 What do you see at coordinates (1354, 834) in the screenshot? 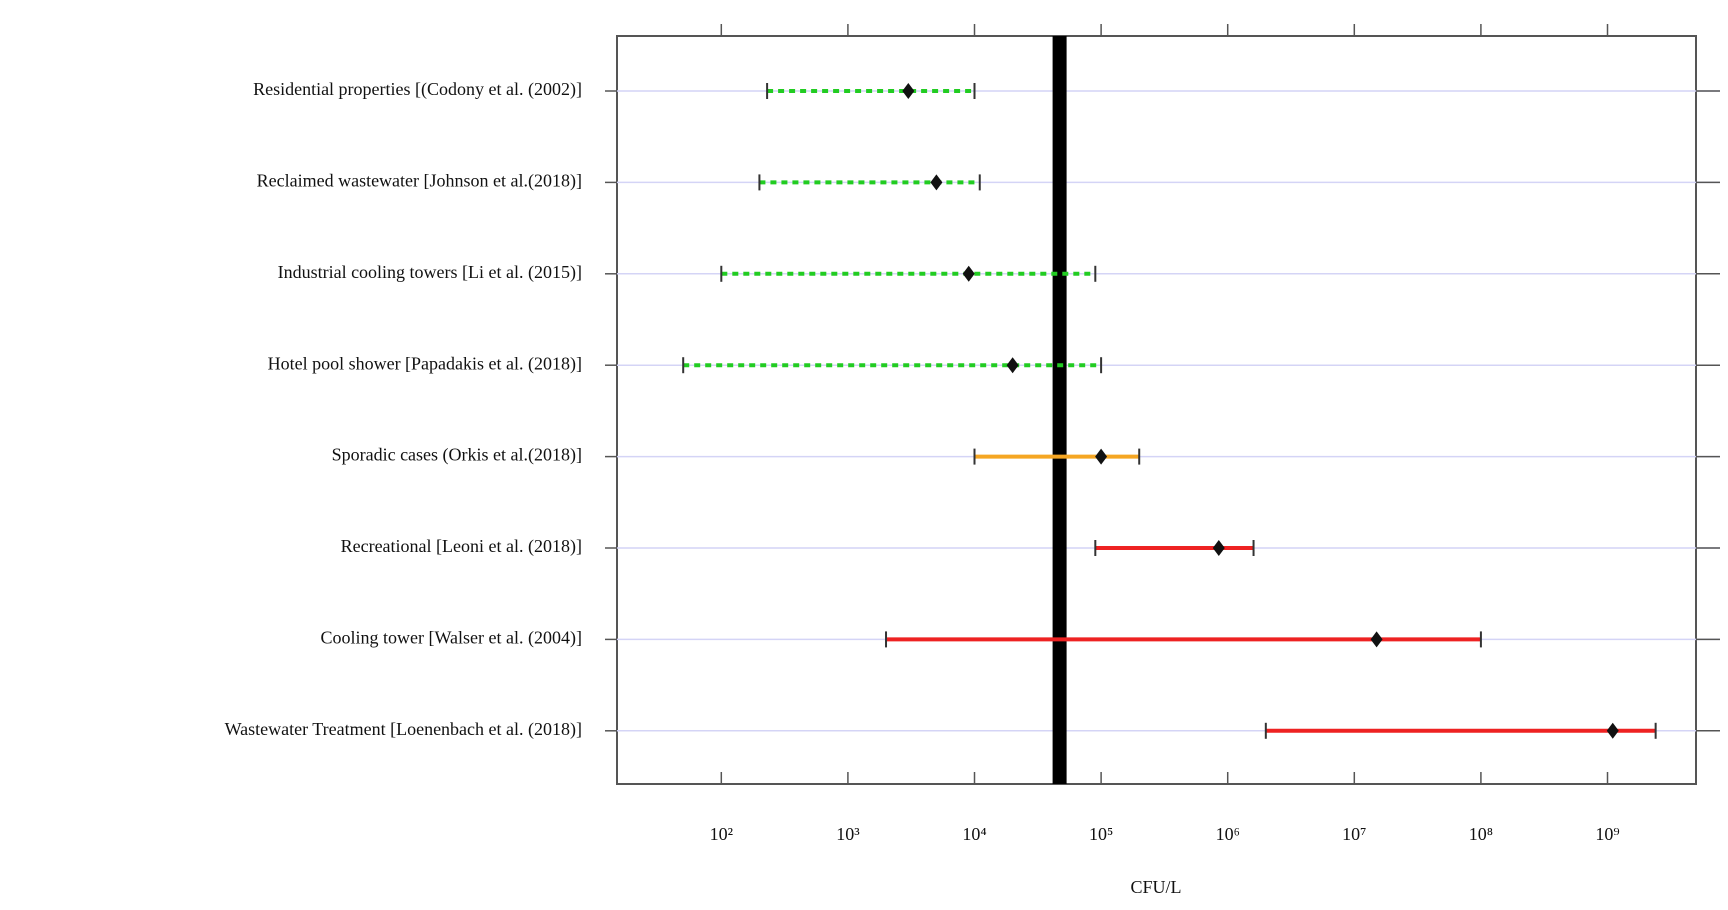
I see `x-tick-label: 10⁷` at bounding box center [1354, 834].